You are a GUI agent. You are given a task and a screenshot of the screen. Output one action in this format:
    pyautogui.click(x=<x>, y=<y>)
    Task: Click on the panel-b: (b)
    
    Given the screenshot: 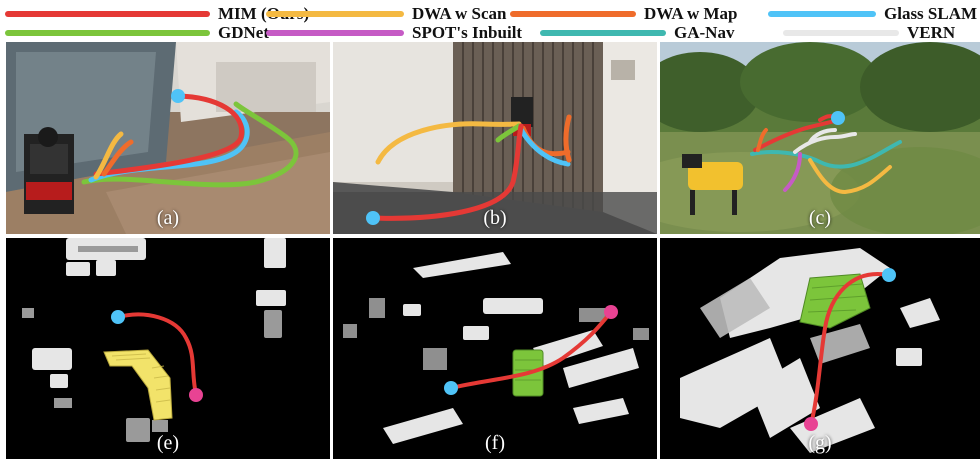 What is the action you would take?
    pyautogui.click(x=495, y=138)
    